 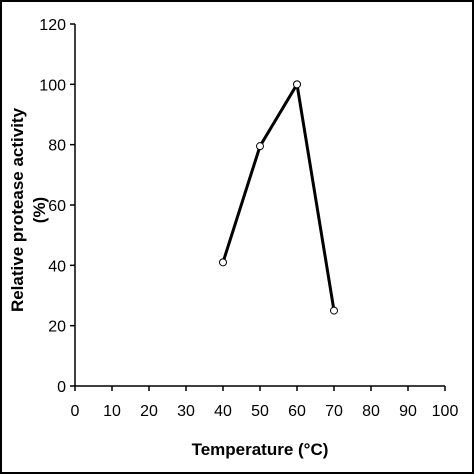 What do you see at coordinates (52, 85) in the screenshot?
I see `y-tick-label: 100` at bounding box center [52, 85].